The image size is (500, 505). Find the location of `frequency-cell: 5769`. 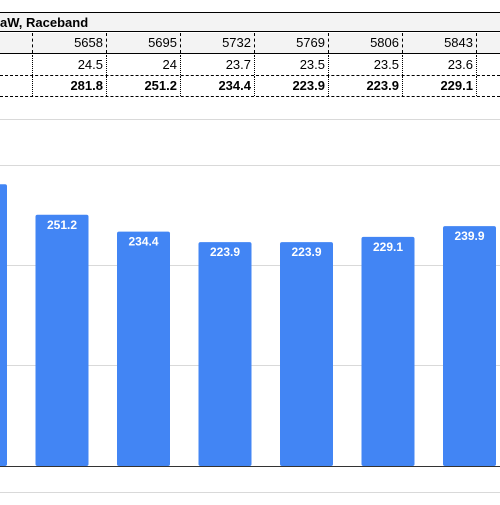

frequency-cell: 5769 is located at coordinates (291, 43).